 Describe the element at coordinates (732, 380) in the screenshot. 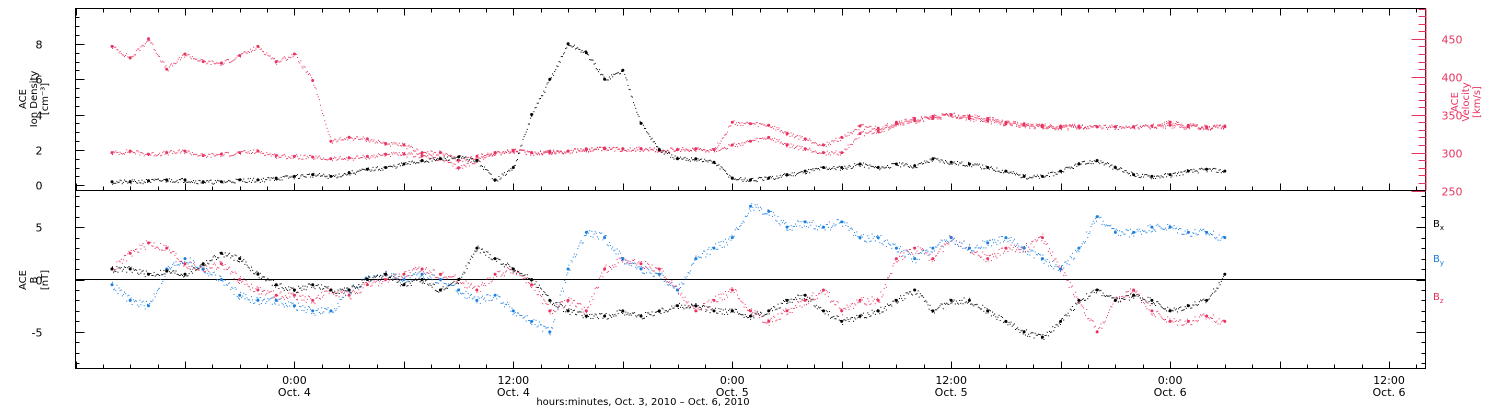

I see `x-tick-label-time: 0:00` at that location.